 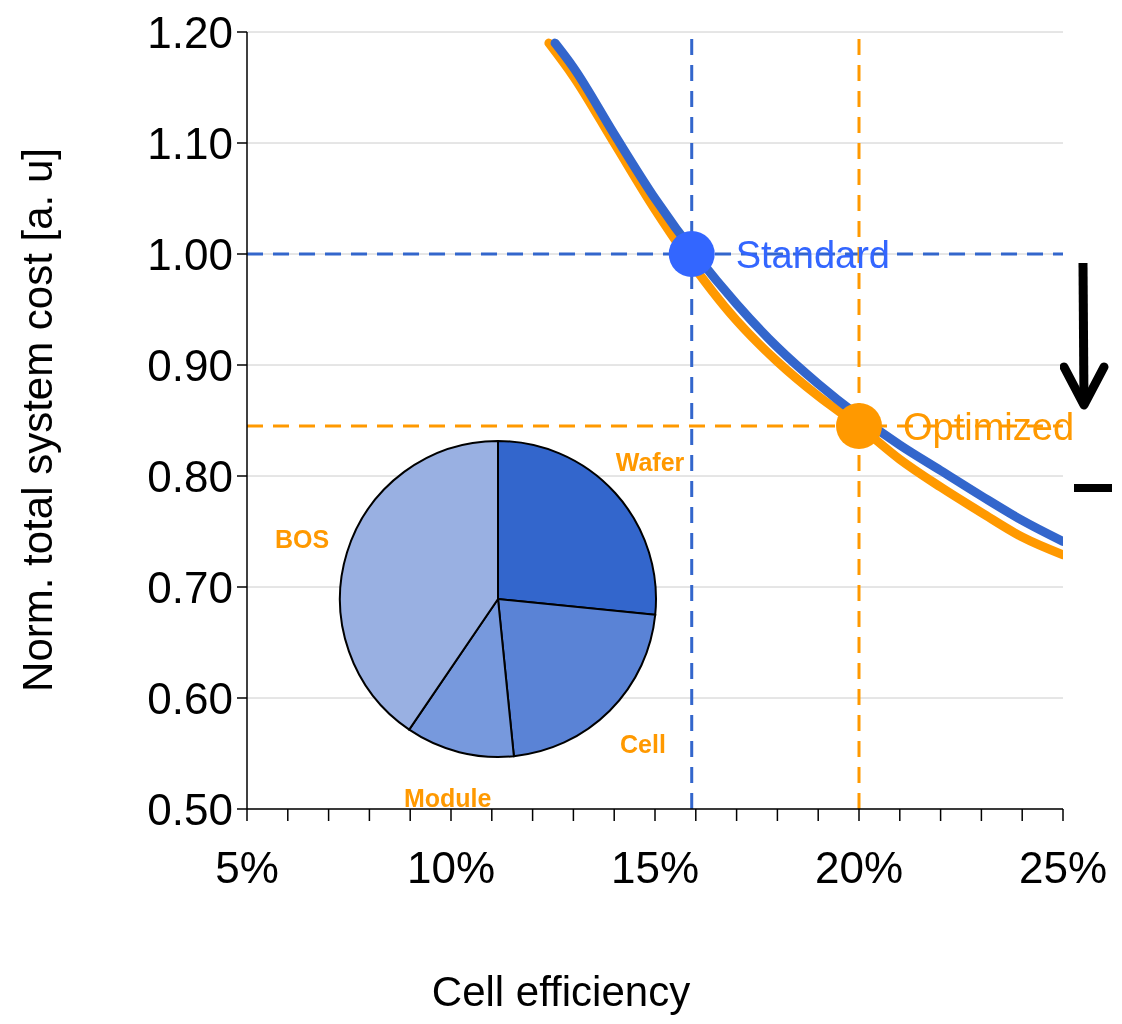 What do you see at coordinates (1063, 867) in the screenshot?
I see `x-tick-label: 25%` at bounding box center [1063, 867].